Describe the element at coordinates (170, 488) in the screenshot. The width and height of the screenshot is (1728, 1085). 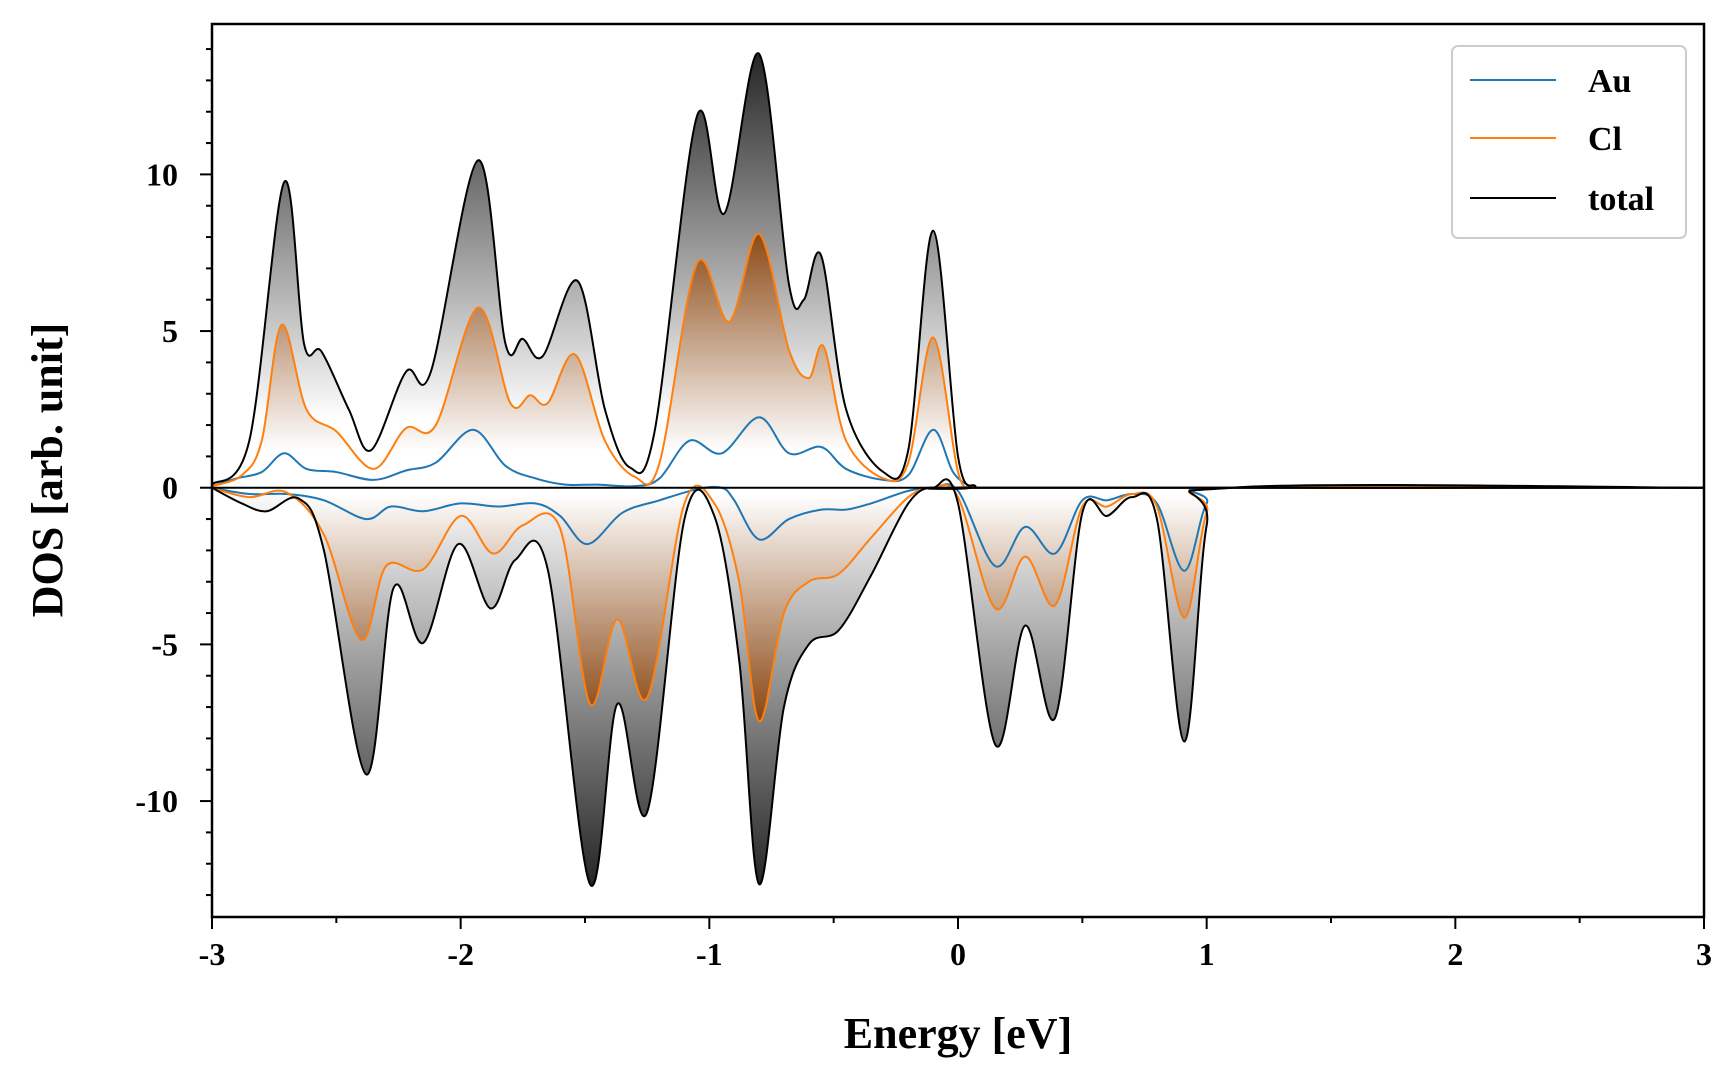
I see `y-tick-label: 0` at that location.